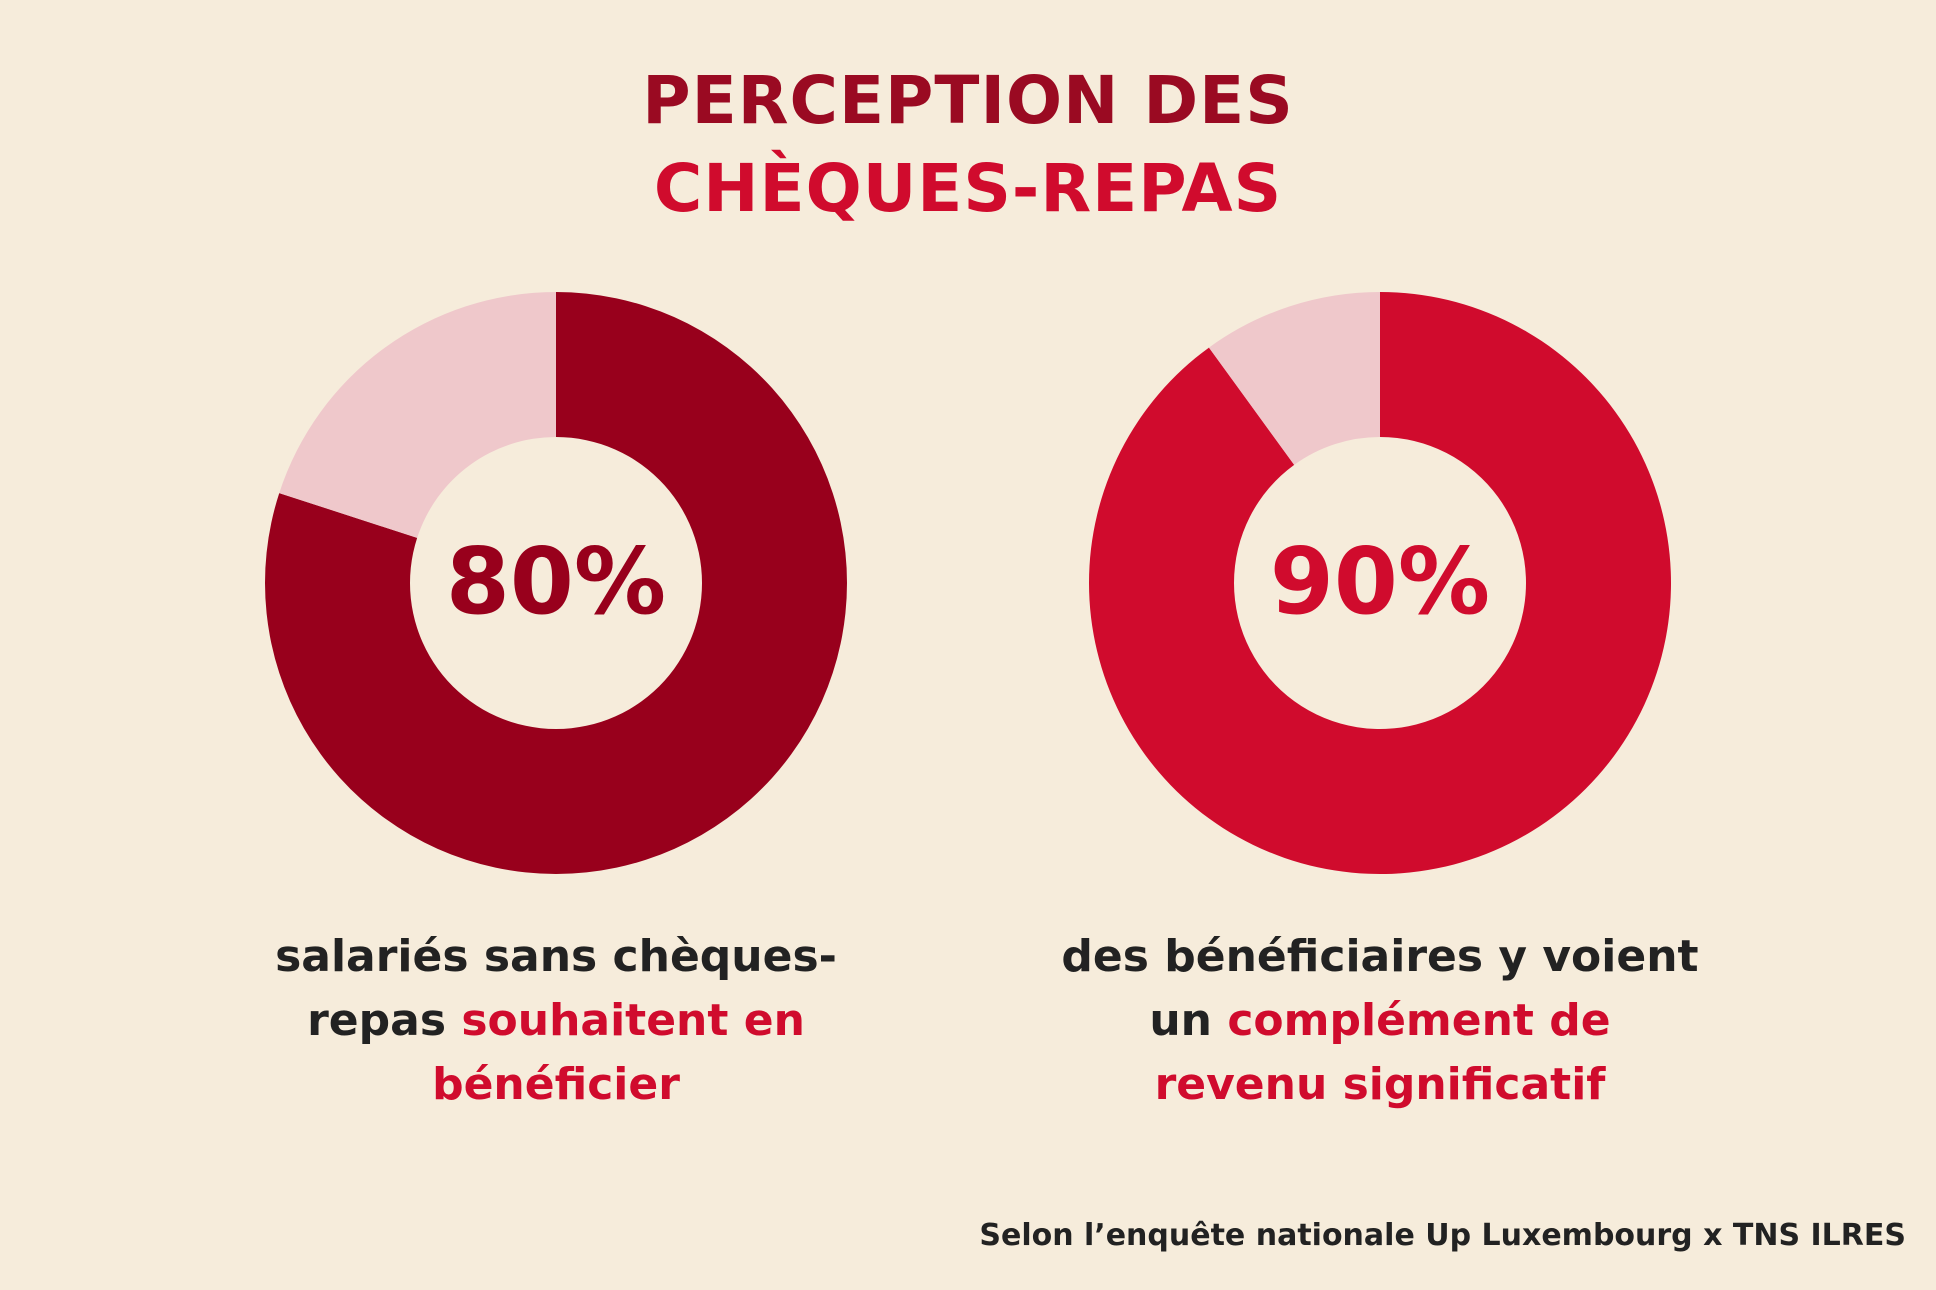 This screenshot has width=1936, height=1290. I want to click on title-line: PERCEPTION DES, so click(968, 100).